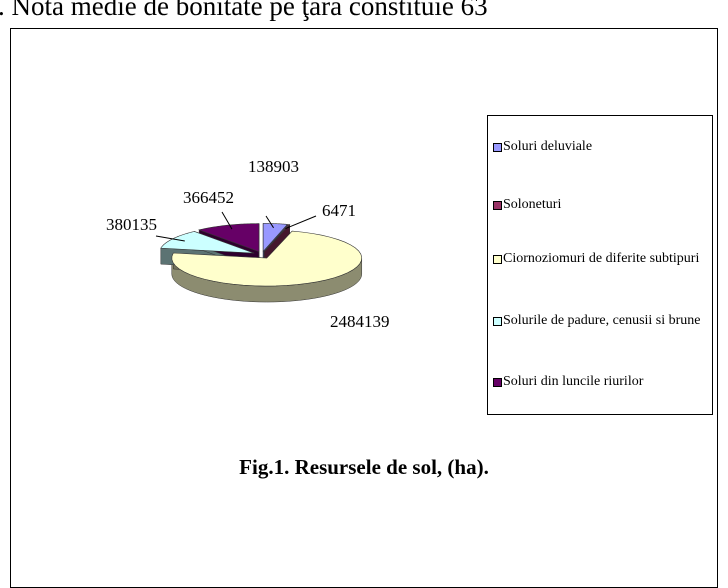 This screenshot has width=728, height=588. Describe the element at coordinates (131, 224) in the screenshot. I see `data-label: 380135` at that location.